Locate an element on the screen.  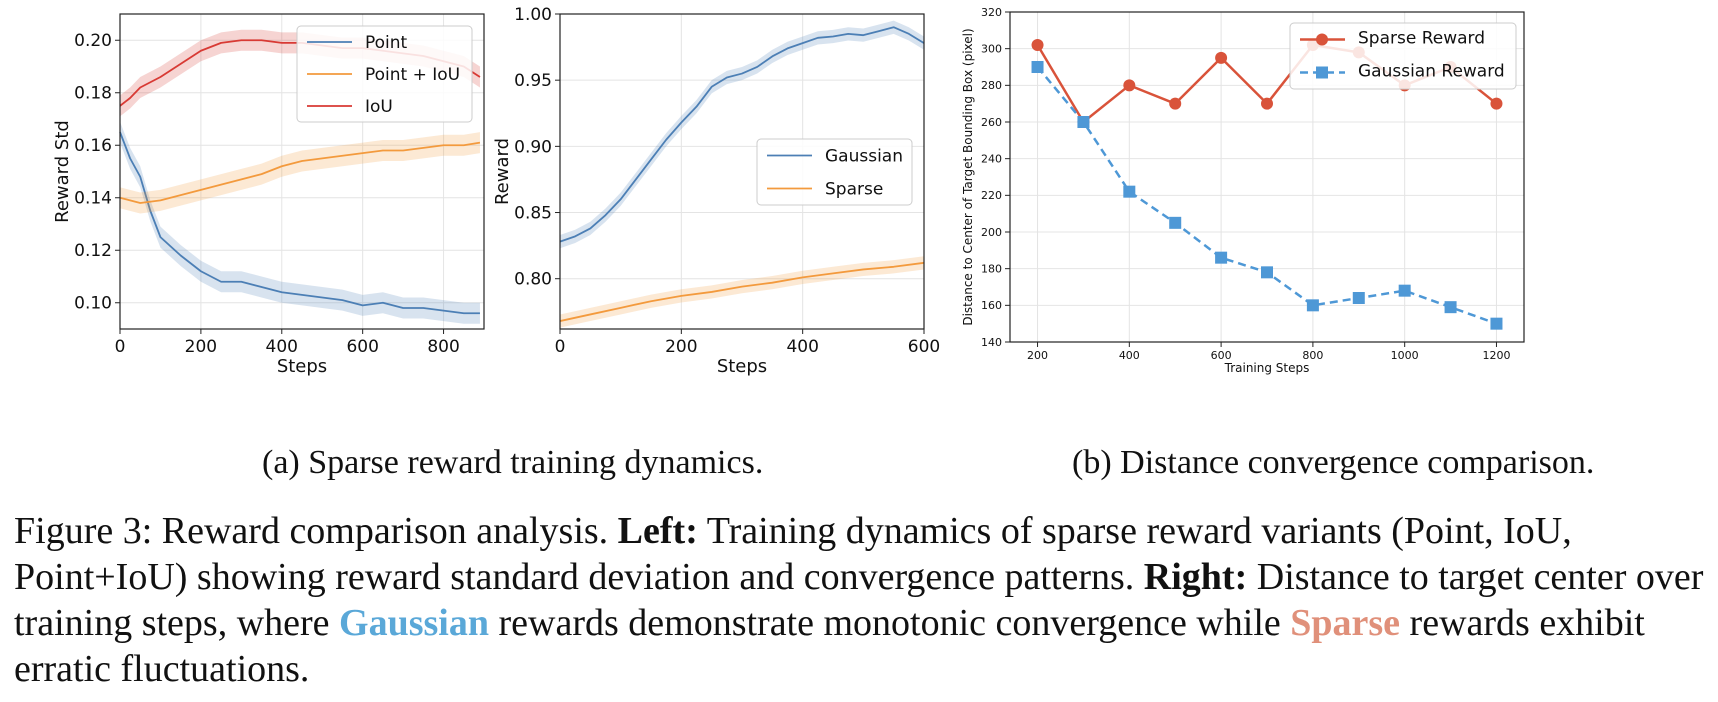
caption-right-text-3: rewards exhibit erratic fluctuations. is located at coordinates (829, 646).